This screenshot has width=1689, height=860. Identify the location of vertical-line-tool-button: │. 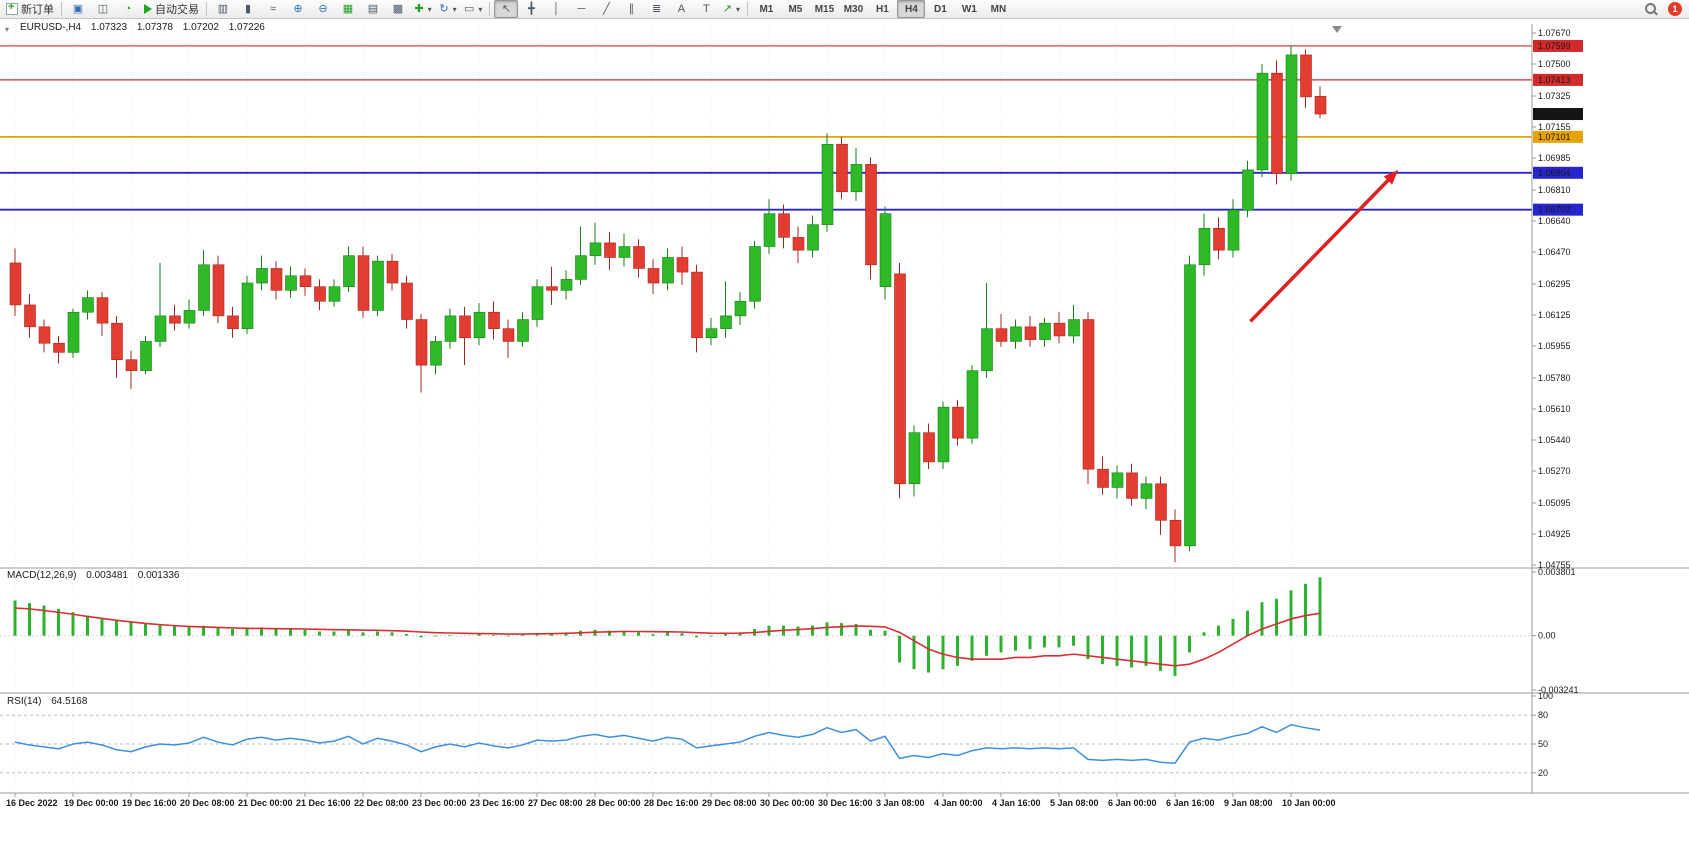
(556, 9).